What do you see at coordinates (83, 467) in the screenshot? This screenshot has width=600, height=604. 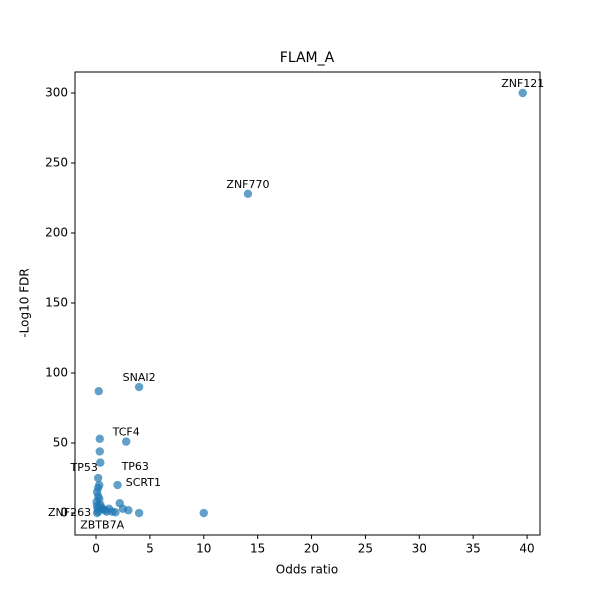 I see `point-label: TP53` at bounding box center [83, 467].